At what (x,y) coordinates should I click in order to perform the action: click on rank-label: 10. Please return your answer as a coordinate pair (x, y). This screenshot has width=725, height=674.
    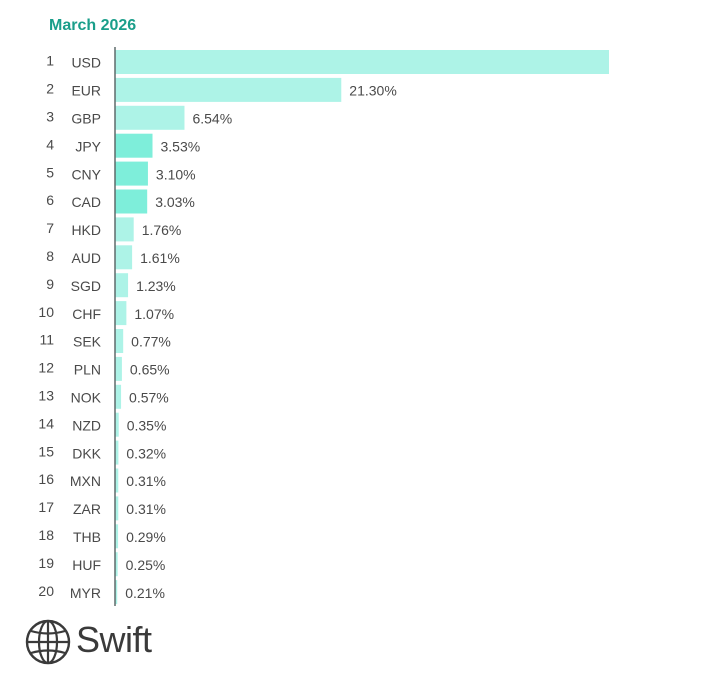
    Looking at the image, I should click on (46, 312).